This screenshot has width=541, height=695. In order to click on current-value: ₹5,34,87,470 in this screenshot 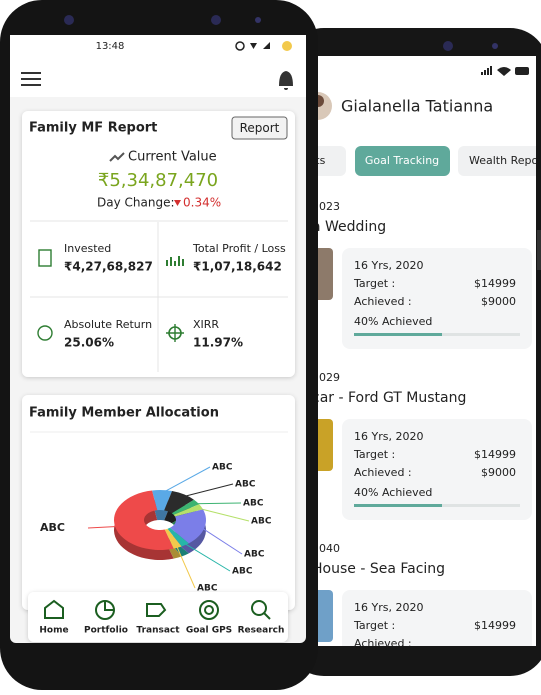, I will do `click(158, 180)`.